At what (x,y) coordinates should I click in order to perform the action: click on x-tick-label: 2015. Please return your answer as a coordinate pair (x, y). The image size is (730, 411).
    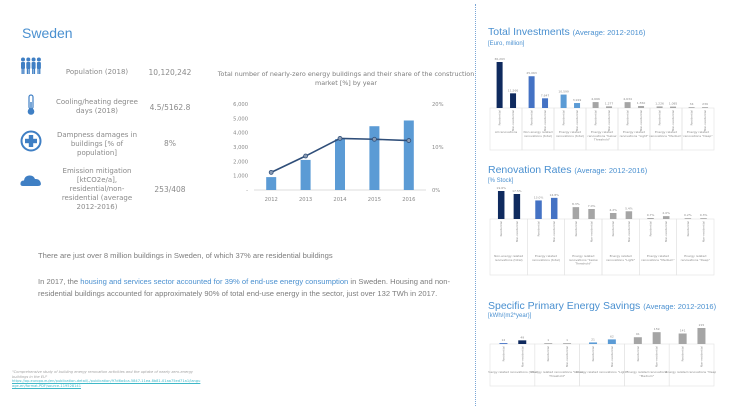
    Looking at the image, I should click on (374, 200).